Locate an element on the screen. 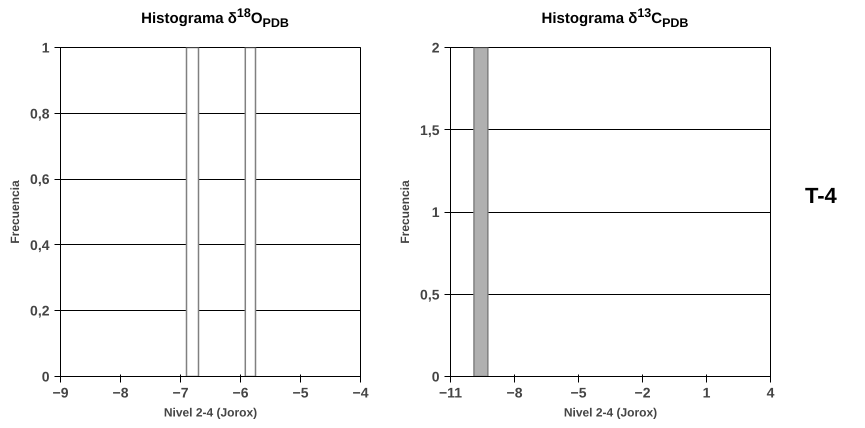 This screenshot has width=865, height=428. y-tick-label: 0,5 is located at coordinates (430, 294).